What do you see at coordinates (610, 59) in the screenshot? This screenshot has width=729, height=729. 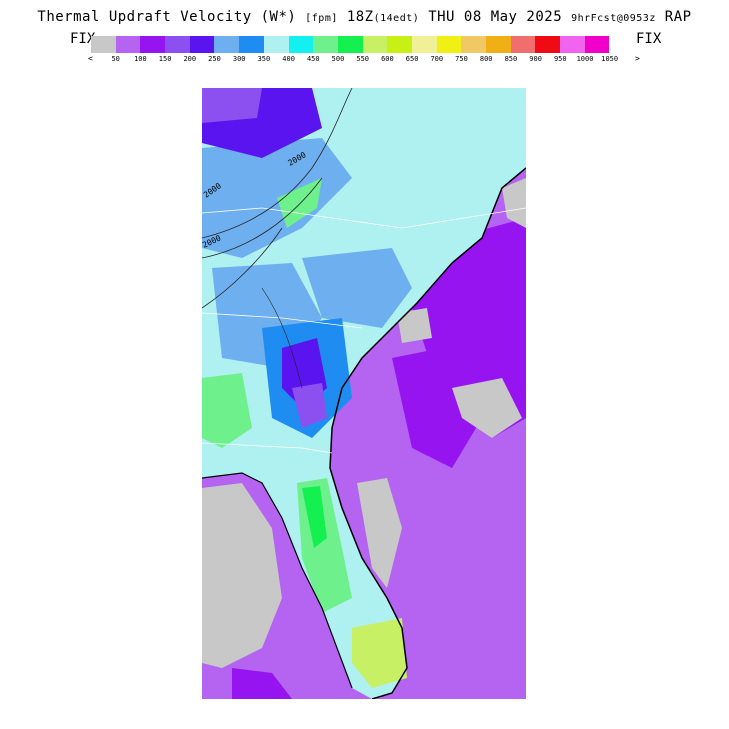 I see `legend-tick-label: 1050` at bounding box center [610, 59].